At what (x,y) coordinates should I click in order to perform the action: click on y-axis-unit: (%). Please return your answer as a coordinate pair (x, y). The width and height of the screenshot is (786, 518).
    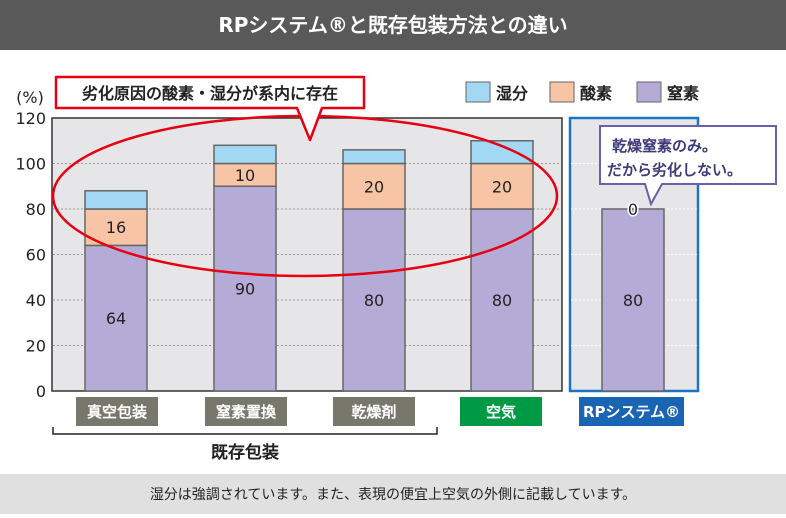
    Looking at the image, I should click on (30, 97).